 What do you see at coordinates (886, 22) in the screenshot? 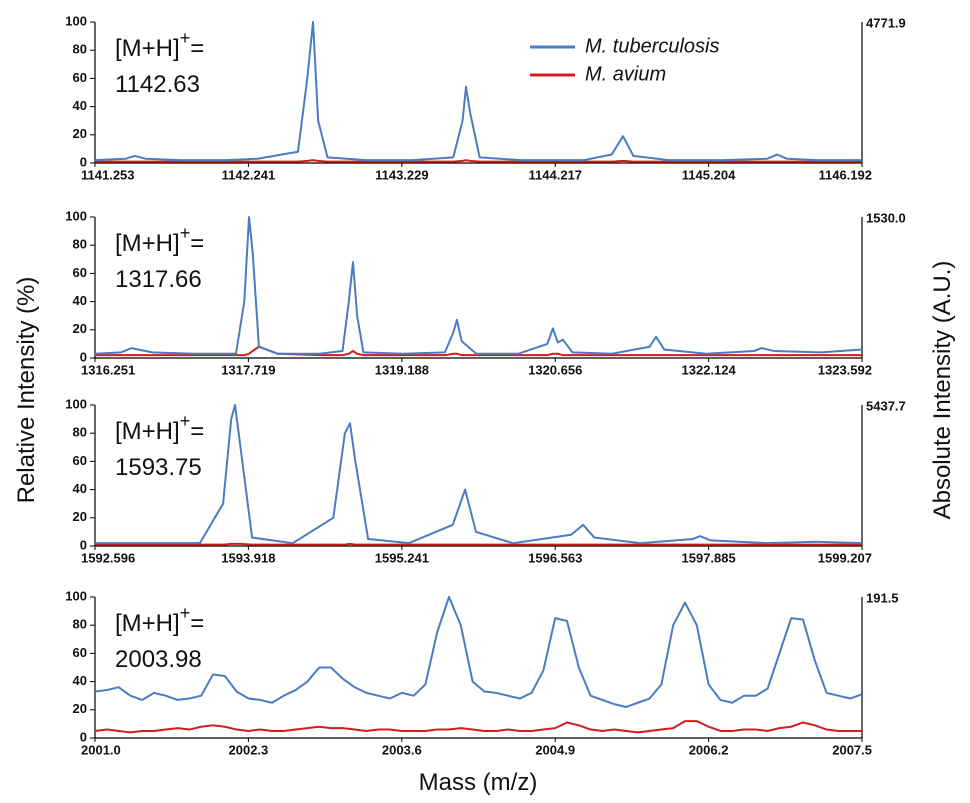
I see `y2-max-label: 4771.9` at bounding box center [886, 22].